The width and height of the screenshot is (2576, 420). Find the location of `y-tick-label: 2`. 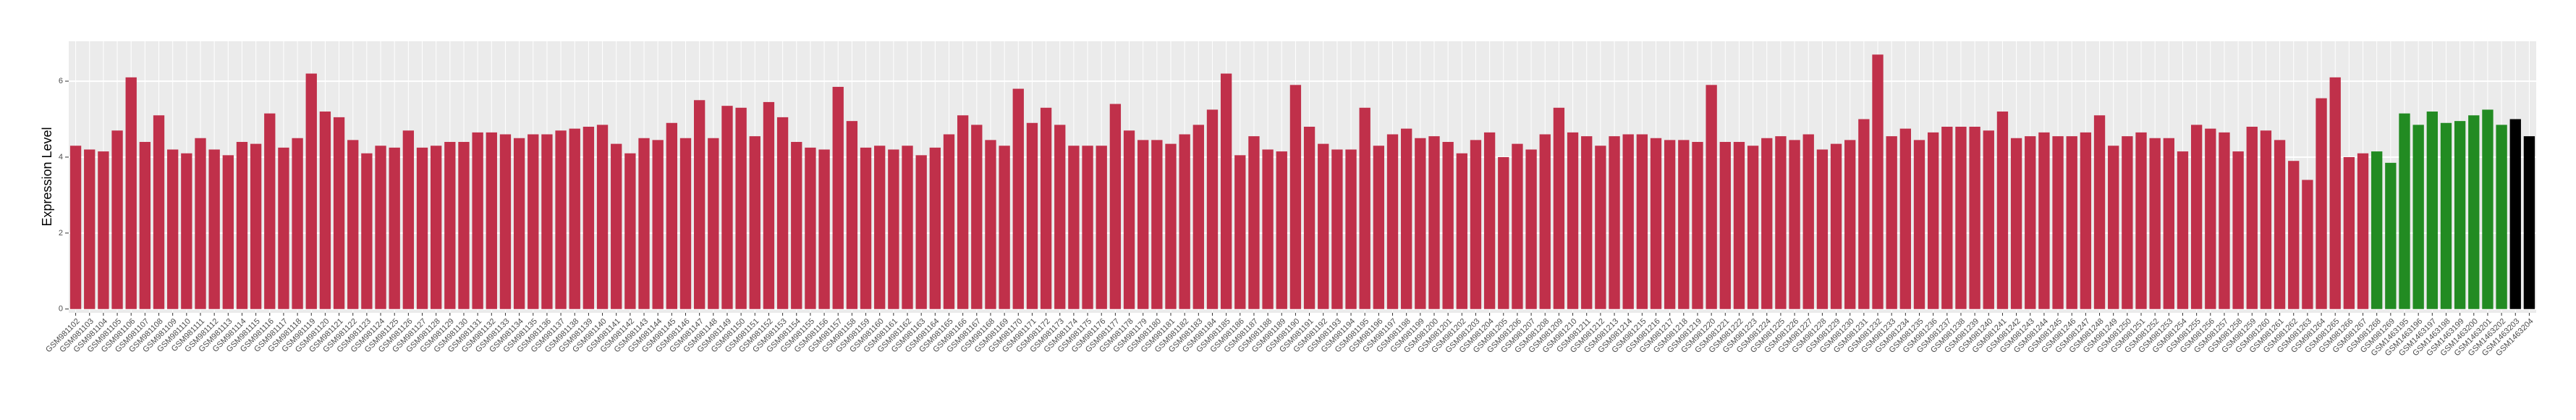

y-tick-label: 2 is located at coordinates (61, 233).